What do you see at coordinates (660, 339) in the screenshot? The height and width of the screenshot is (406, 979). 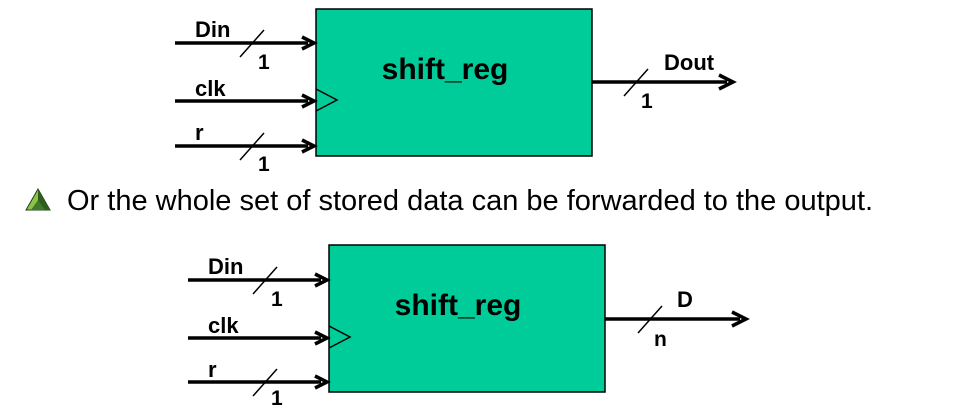 I see `bus-width-label: n` at bounding box center [660, 339].